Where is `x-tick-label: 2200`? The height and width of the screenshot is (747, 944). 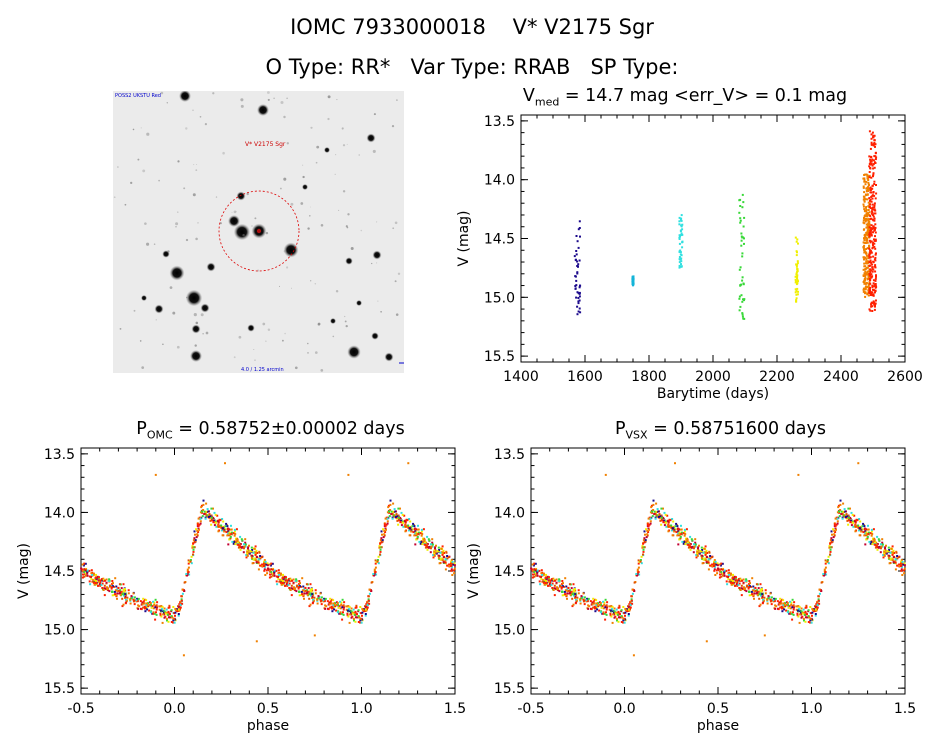
x-tick-label: 2200 is located at coordinates (777, 377).